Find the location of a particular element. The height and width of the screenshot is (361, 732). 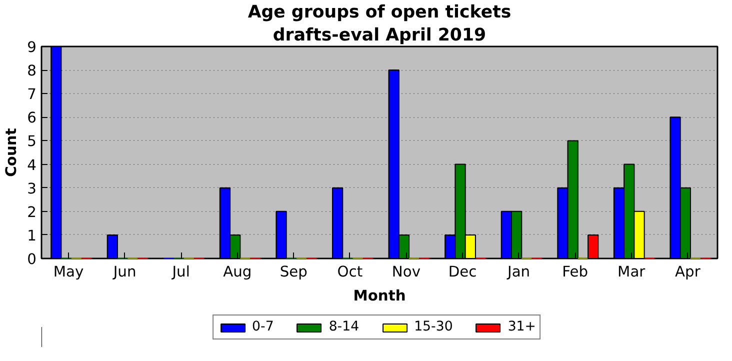

y-tick-label: 3 is located at coordinates (32, 189).